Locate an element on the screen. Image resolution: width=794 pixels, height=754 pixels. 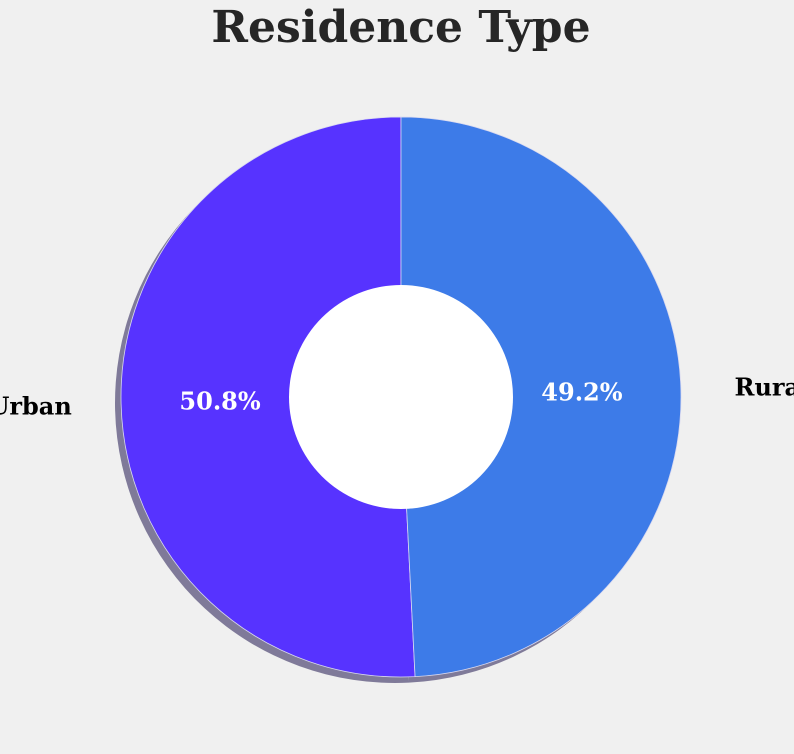
category-label-urban: Urban is located at coordinates (36, 405).